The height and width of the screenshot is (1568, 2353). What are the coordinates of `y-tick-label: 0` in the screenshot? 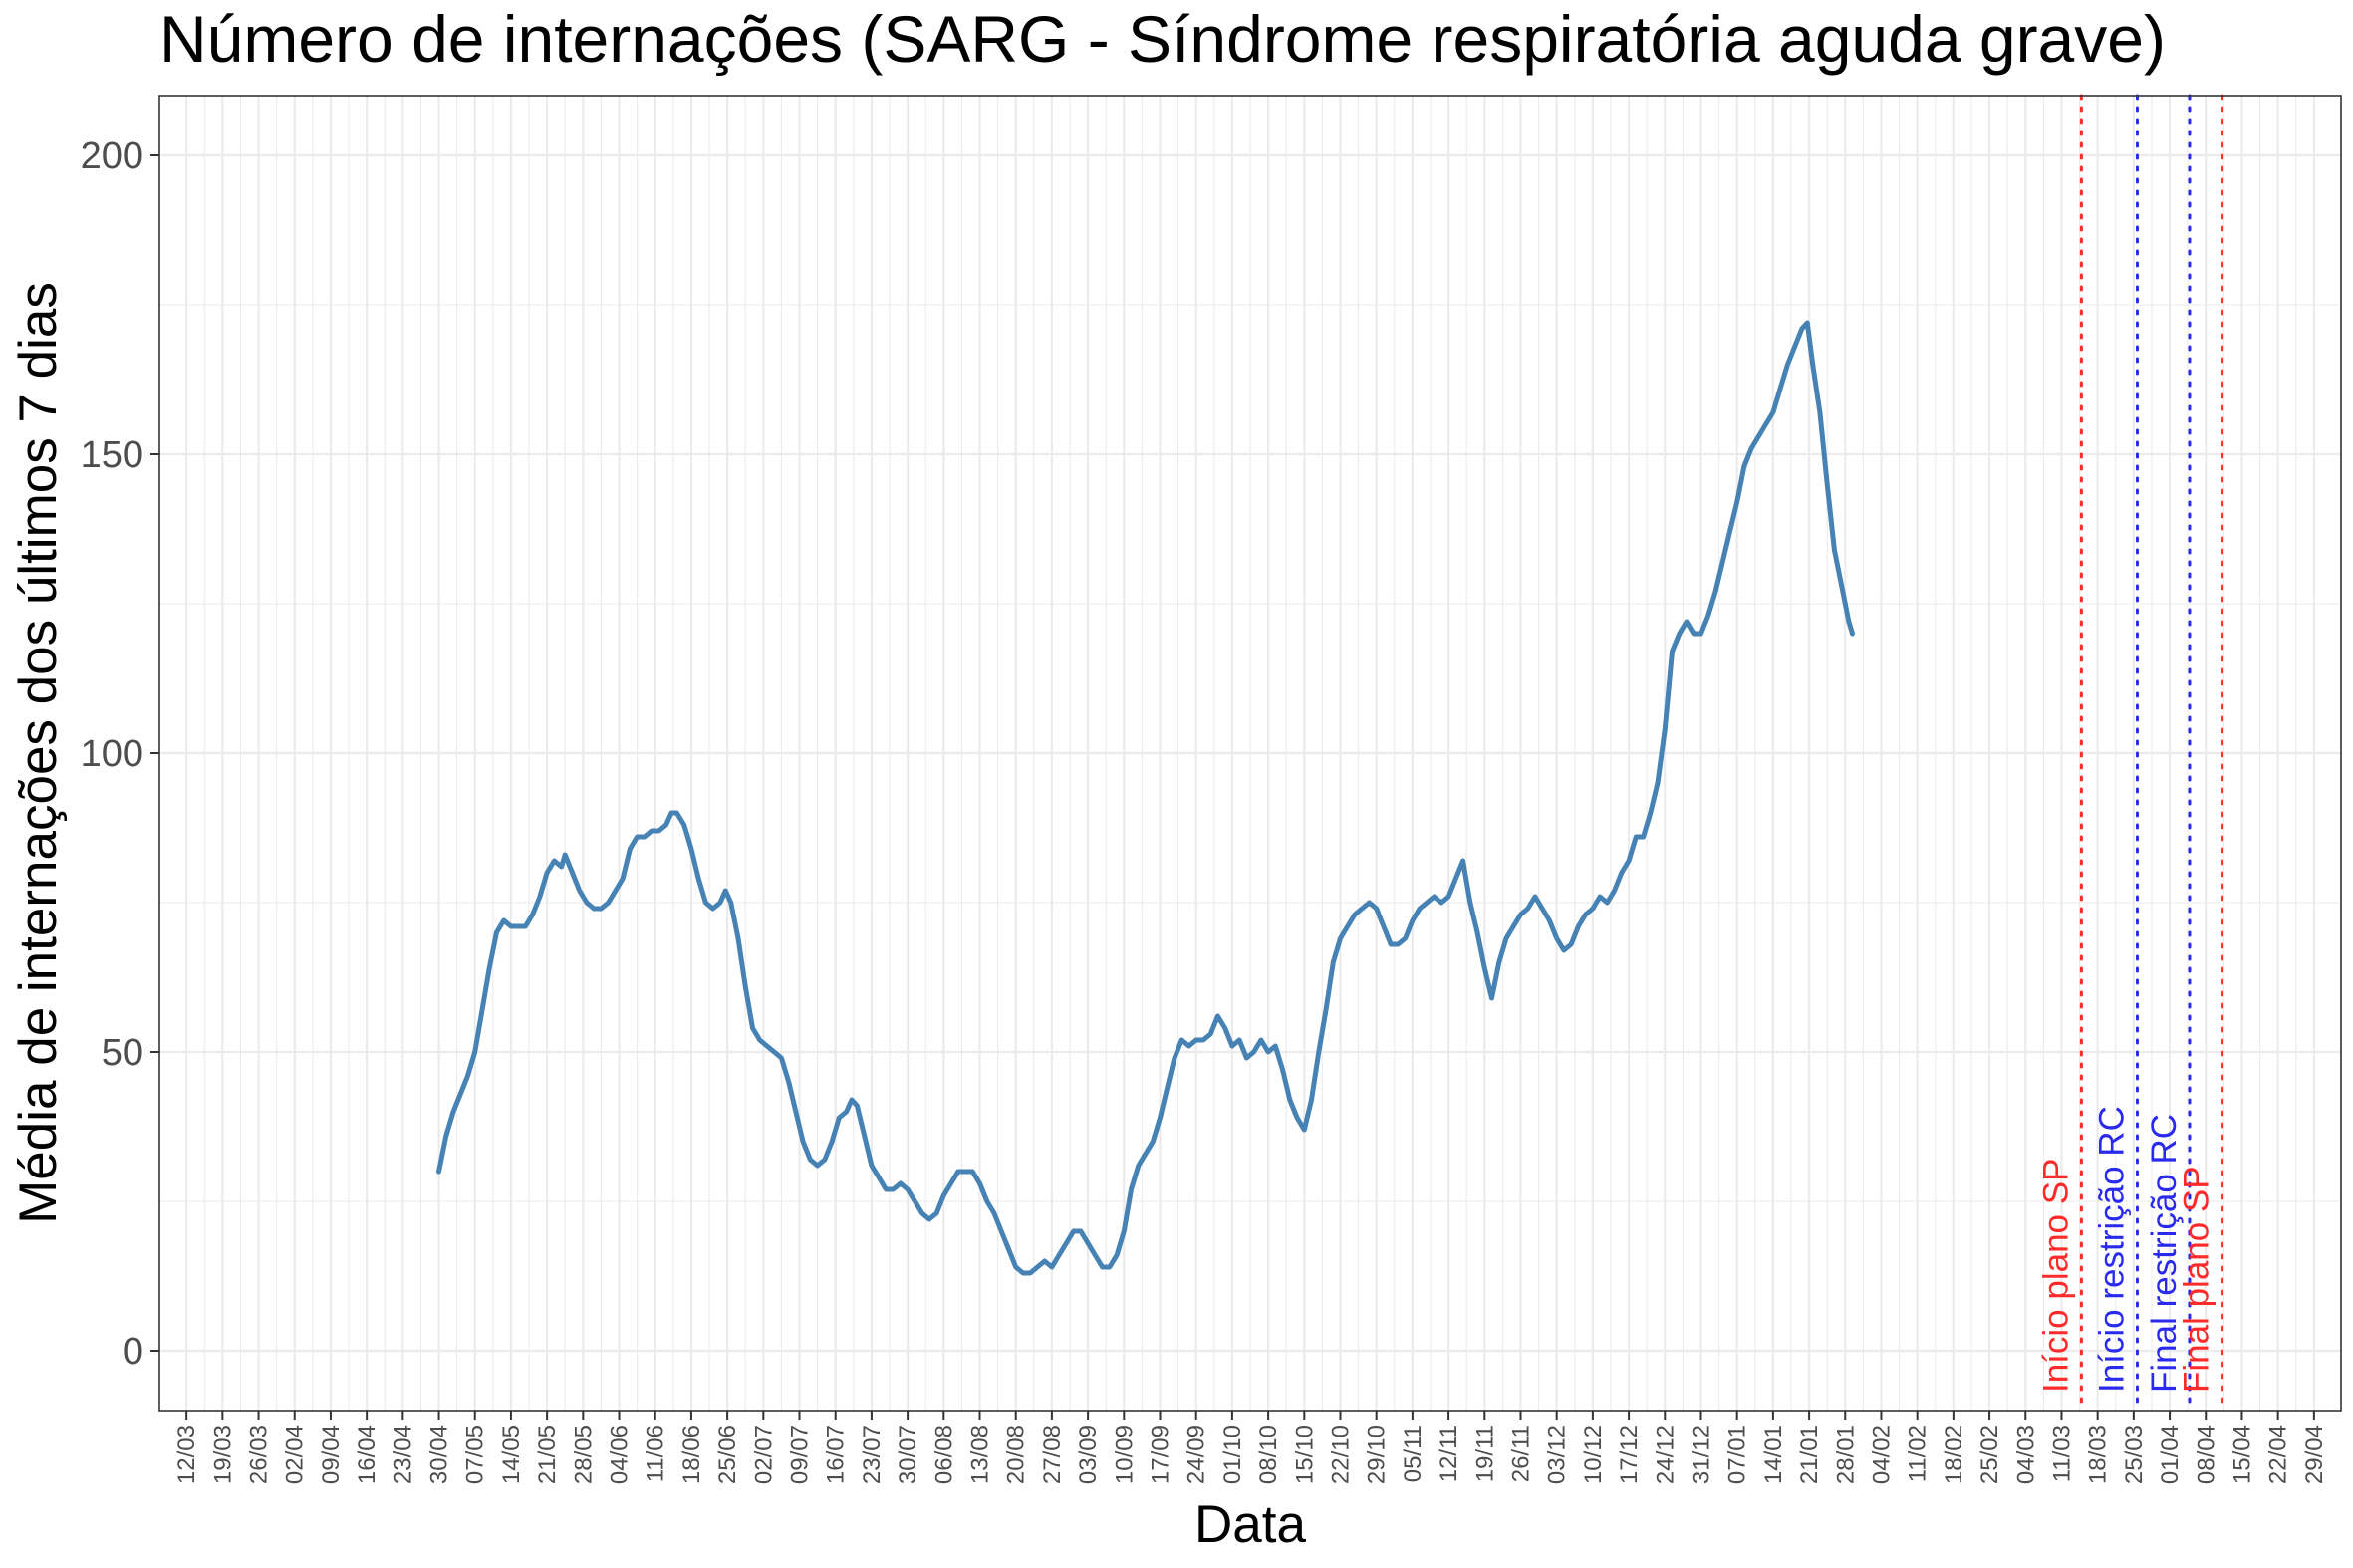 It's located at (133, 1352).